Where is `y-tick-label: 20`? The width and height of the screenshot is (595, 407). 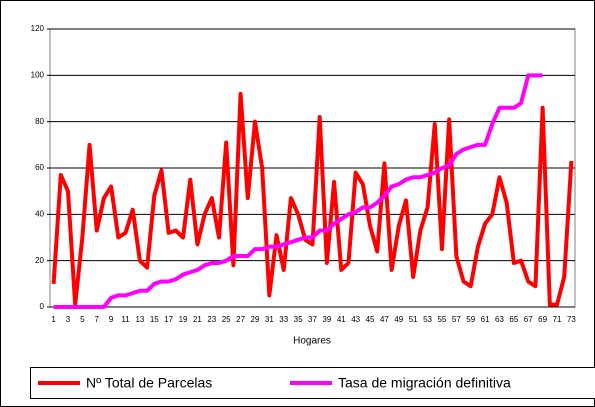
y-tick-label: 20 is located at coordinates (39, 260).